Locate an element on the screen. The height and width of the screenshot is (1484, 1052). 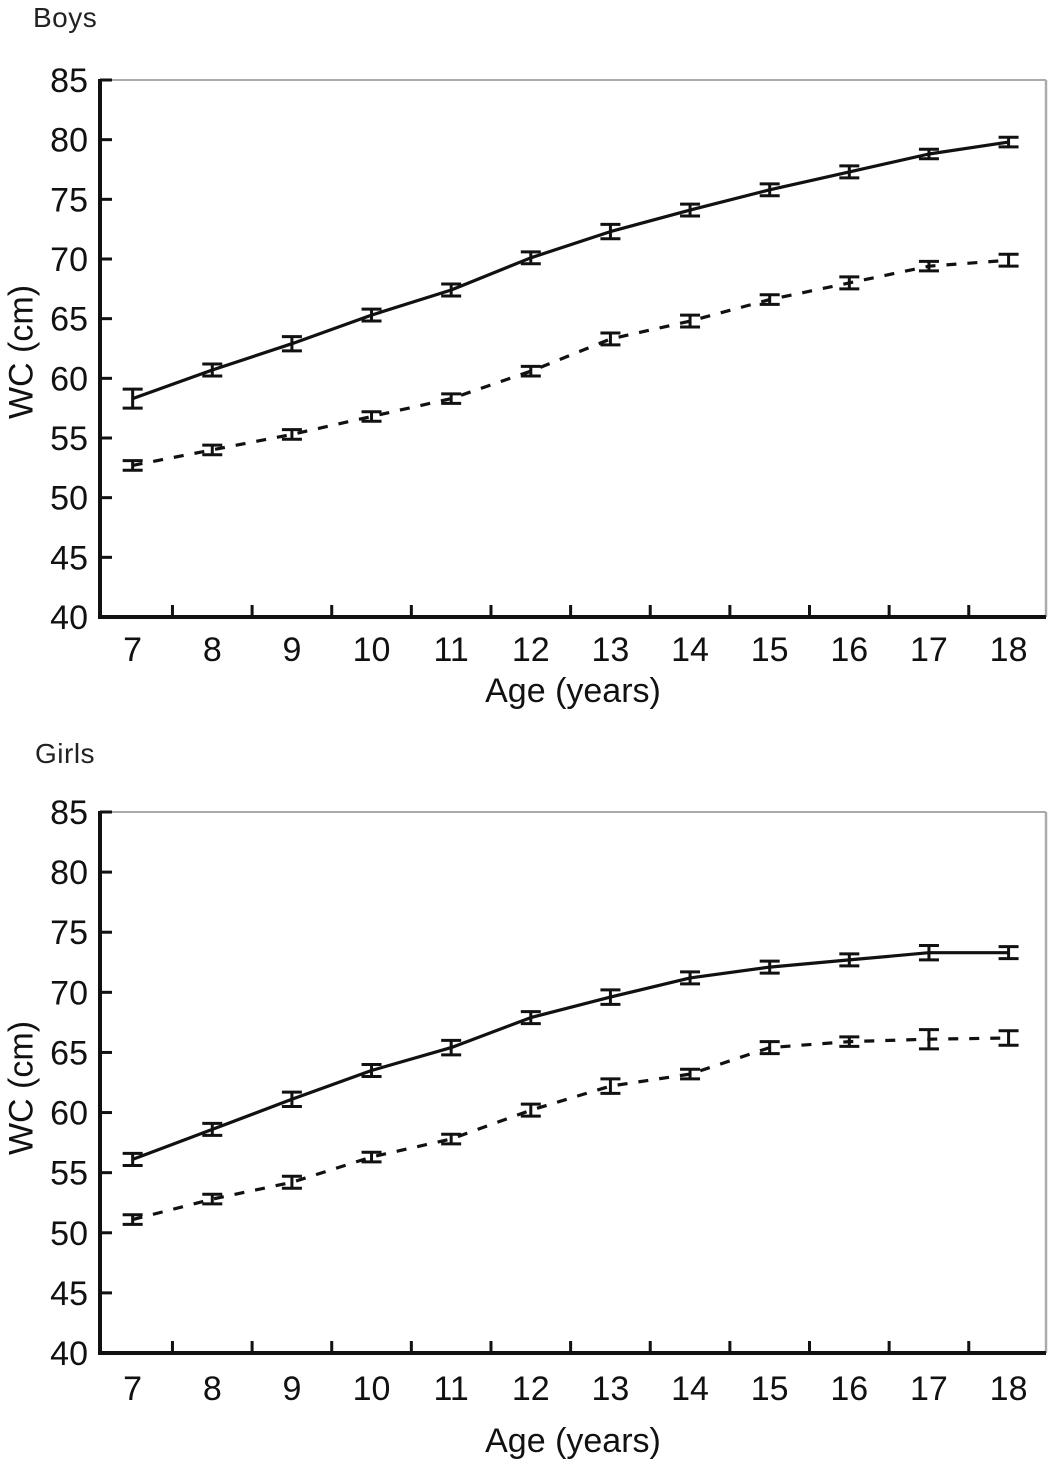
girls-x-axis-label: Age (years) is located at coordinates (573, 1441).